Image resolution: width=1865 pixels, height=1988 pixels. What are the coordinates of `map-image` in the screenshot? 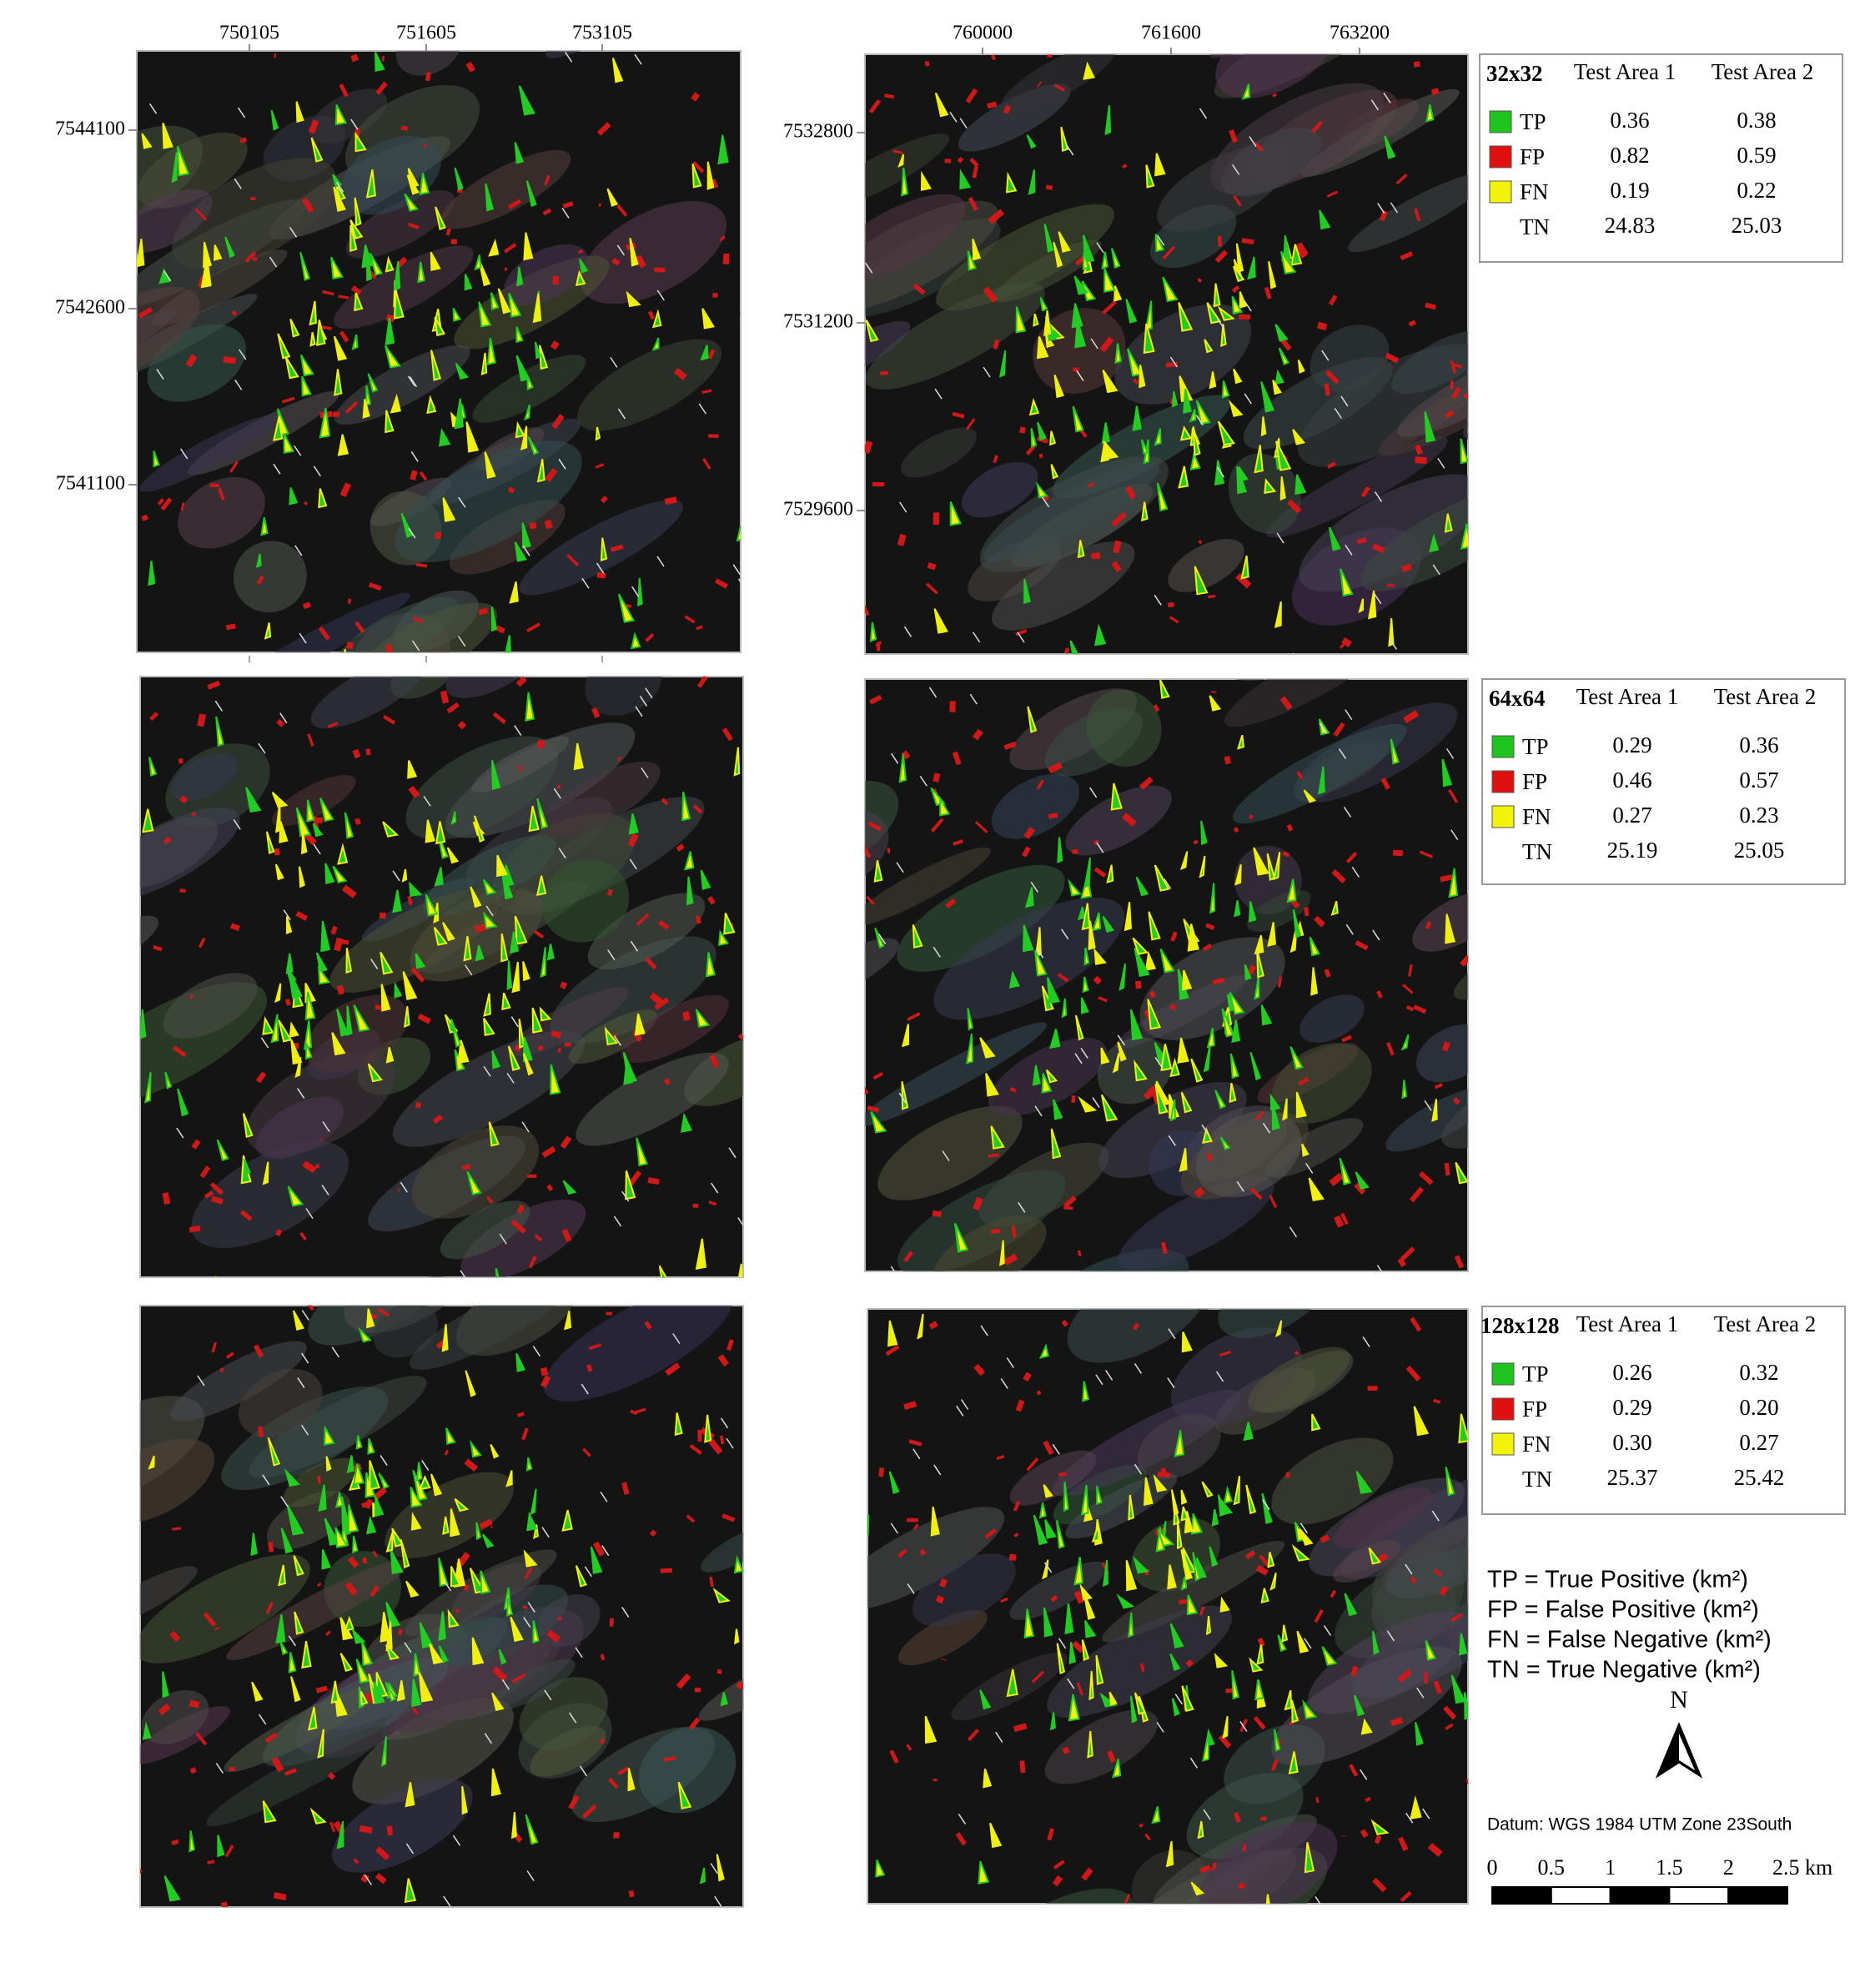 It's located at (1166, 975).